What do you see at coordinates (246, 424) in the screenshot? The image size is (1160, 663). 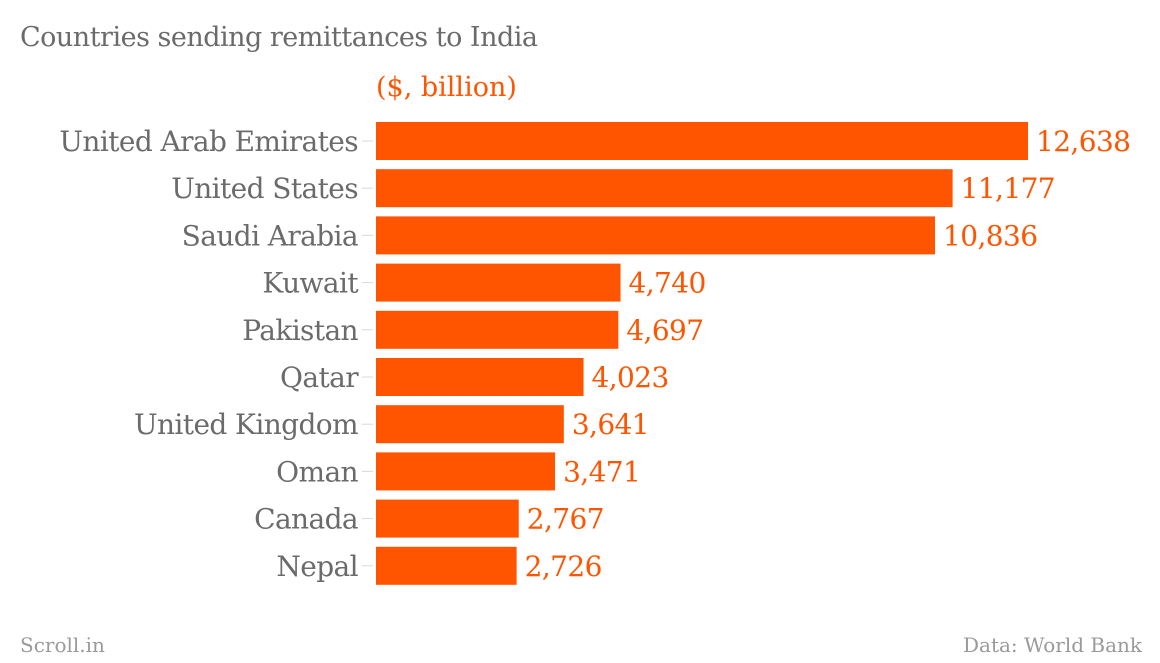 I see `category-label: United Kingdom` at bounding box center [246, 424].